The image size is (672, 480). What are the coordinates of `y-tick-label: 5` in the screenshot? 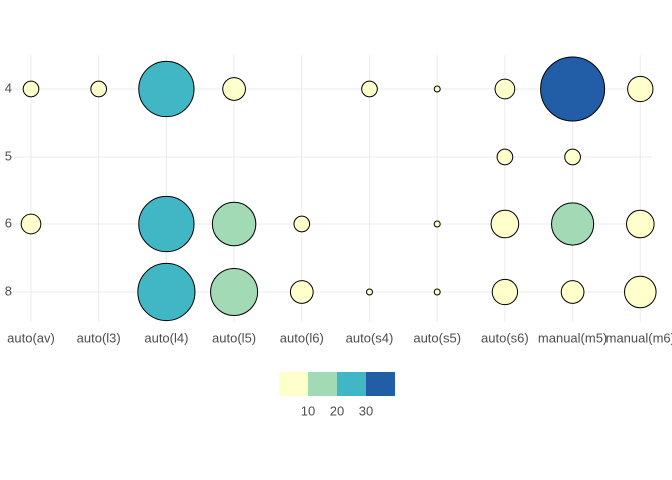 It's located at (8, 155).